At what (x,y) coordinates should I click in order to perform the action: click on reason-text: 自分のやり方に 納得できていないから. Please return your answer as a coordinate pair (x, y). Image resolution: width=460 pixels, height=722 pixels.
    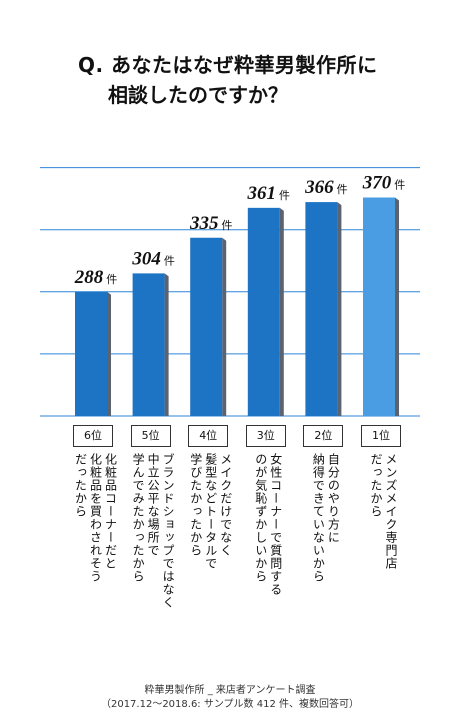
    Looking at the image, I should click on (326, 518).